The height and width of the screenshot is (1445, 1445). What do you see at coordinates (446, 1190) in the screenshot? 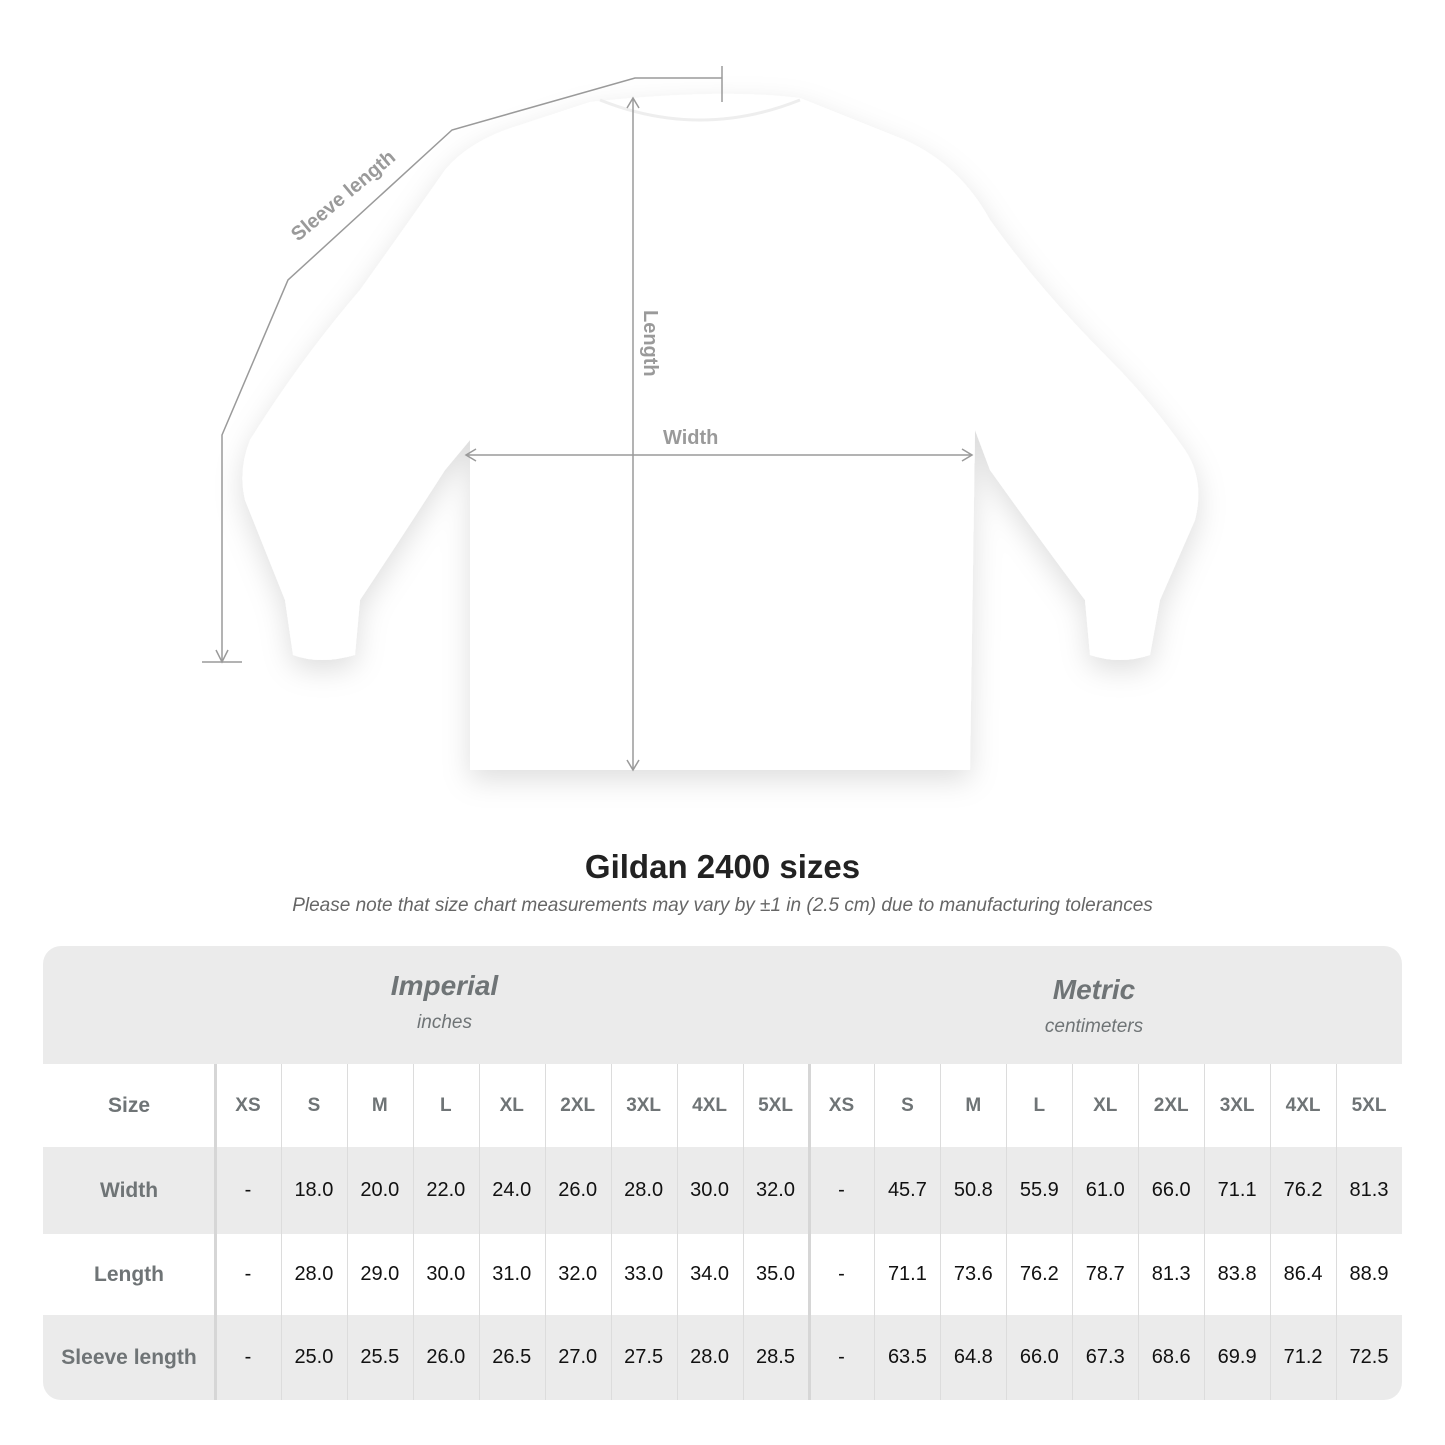
I see `imperial-value-cell: 22.0` at bounding box center [446, 1190].